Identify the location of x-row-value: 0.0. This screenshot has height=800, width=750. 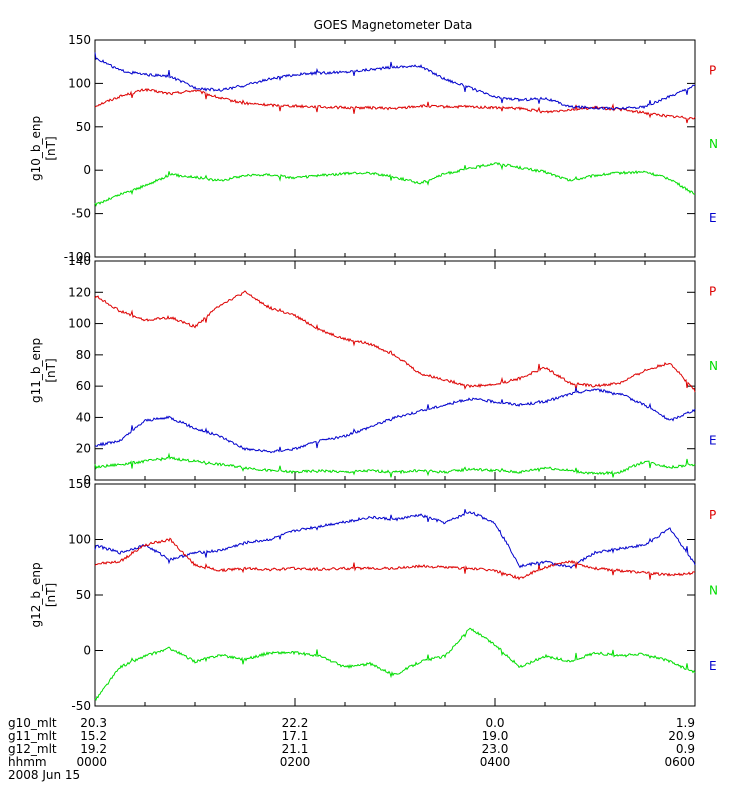
(494, 723).